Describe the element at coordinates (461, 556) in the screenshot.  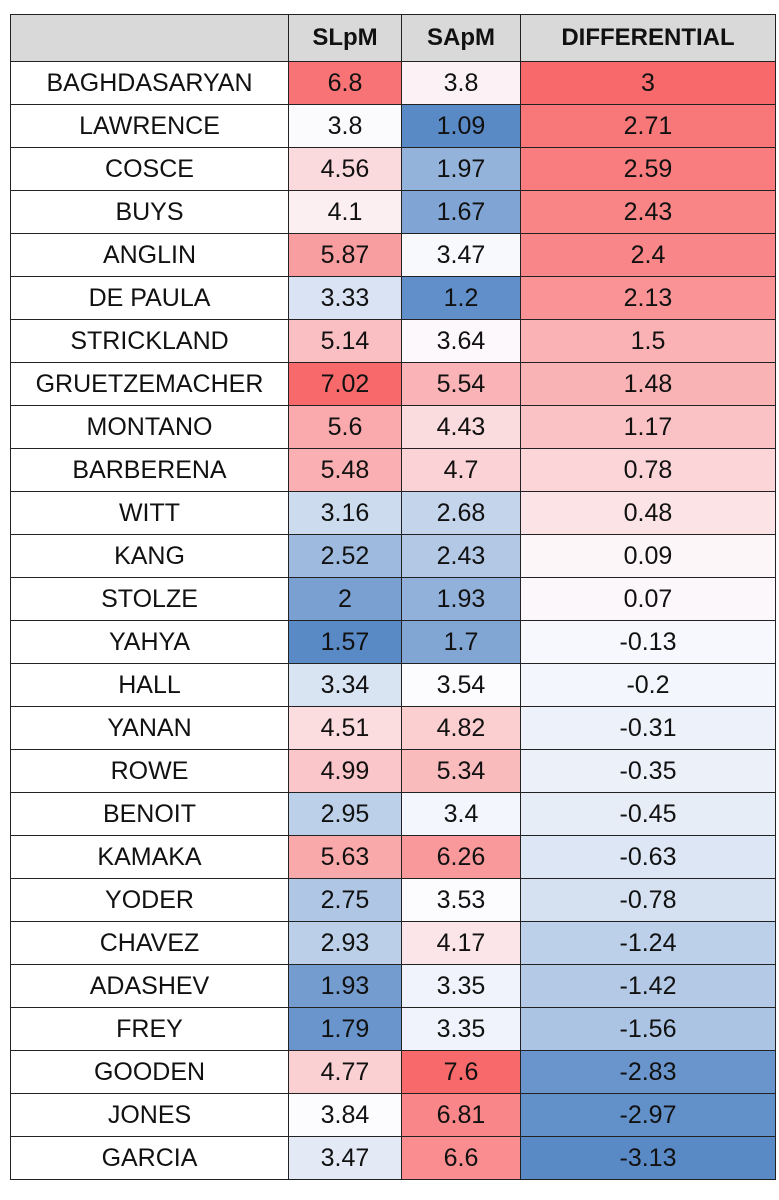
I see `cell-sapm: 2.43` at that location.